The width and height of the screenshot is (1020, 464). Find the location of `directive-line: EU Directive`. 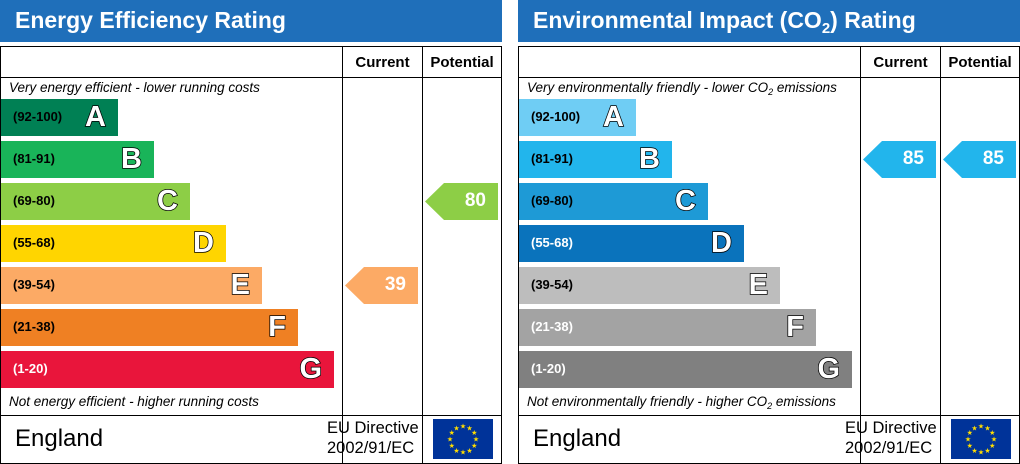

directive-line: EU Directive is located at coordinates (891, 428).